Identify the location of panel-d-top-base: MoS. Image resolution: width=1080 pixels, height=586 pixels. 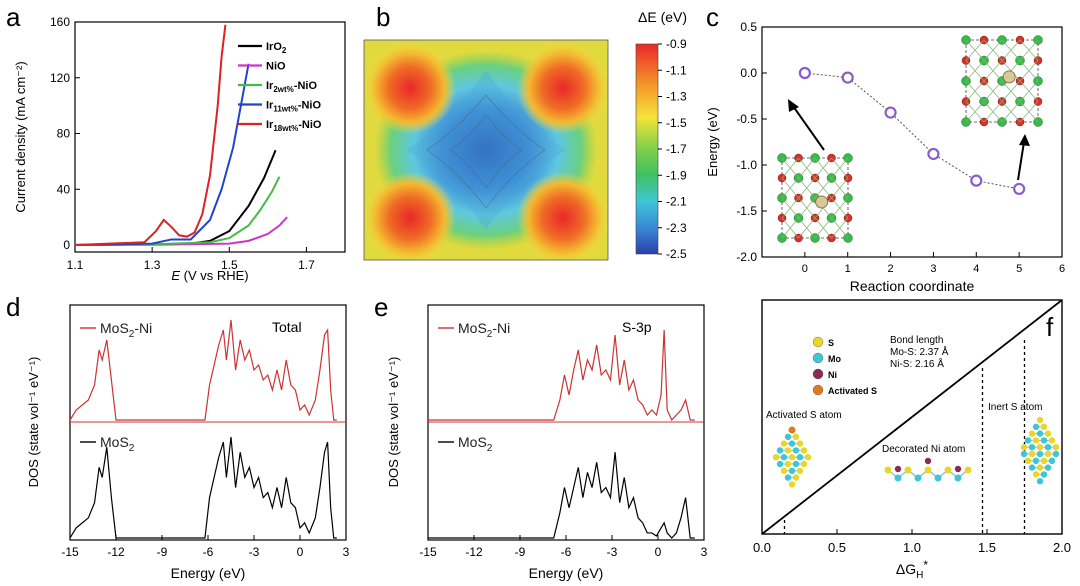
(114, 328).